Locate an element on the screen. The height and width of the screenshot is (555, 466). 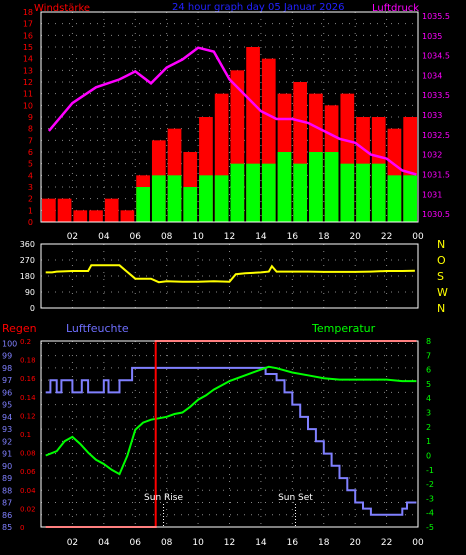
panel1-y-right-tick: 1035 is located at coordinates (432, 36).